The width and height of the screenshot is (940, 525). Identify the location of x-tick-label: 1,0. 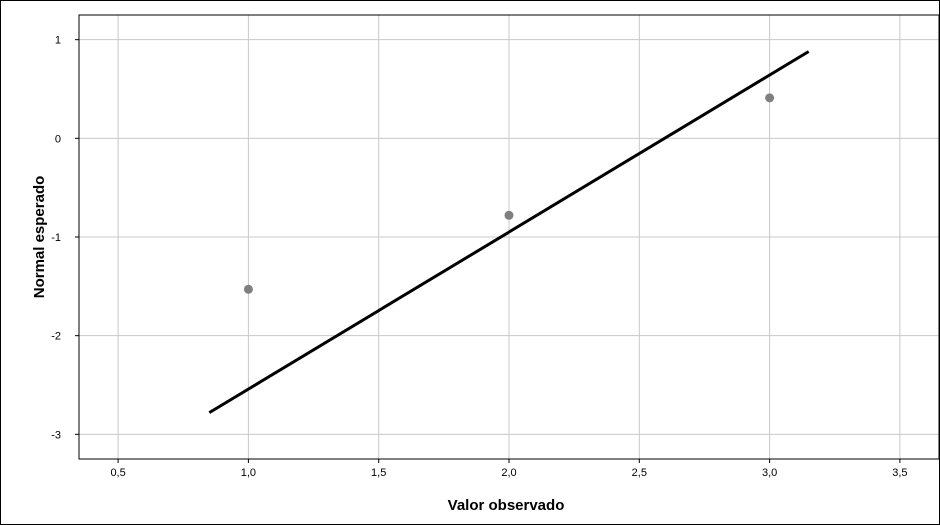
(248, 473).